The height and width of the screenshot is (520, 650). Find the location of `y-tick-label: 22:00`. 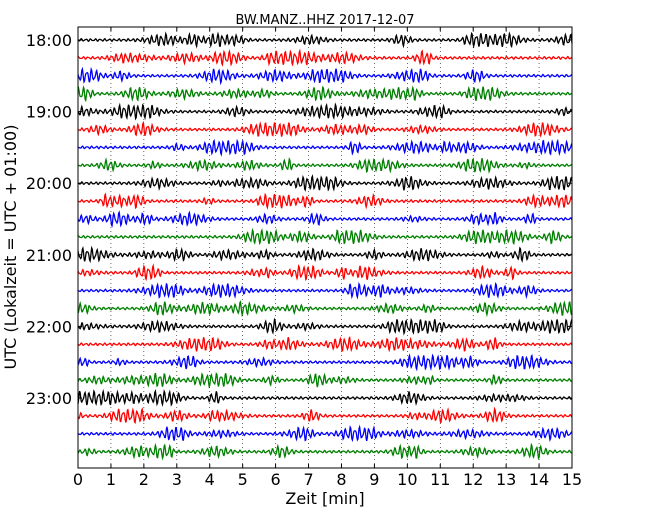

y-tick-label: 22:00 is located at coordinates (49, 326).